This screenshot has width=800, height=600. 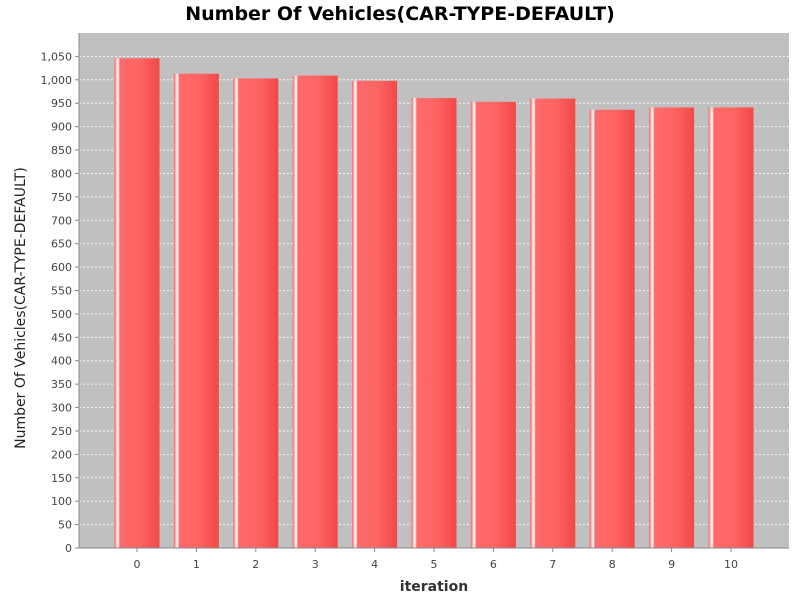 What do you see at coordinates (61, 454) in the screenshot?
I see `y-tick-label: 200` at bounding box center [61, 454].